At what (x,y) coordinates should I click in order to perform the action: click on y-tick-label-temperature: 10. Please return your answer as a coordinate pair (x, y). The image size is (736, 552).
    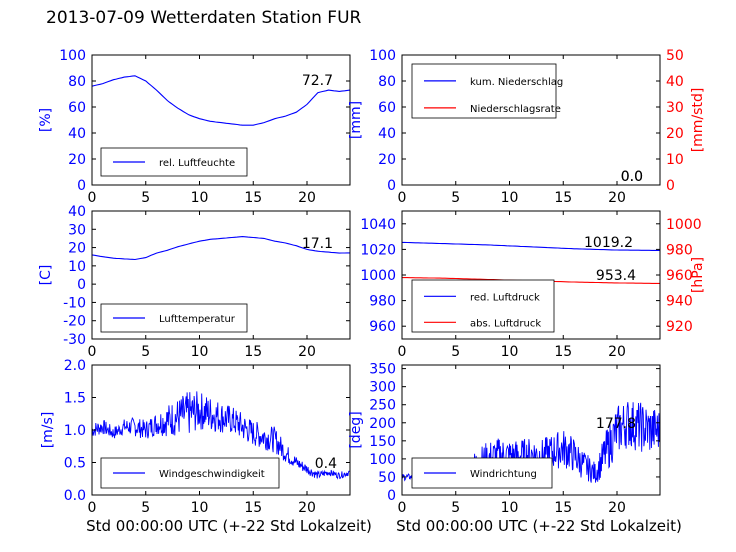
    Looking at the image, I should click on (77, 267).